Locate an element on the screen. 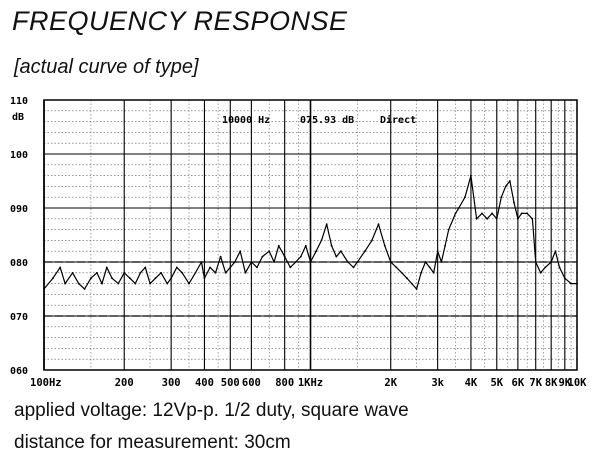  x-tick-label: 3k is located at coordinates (437, 383).